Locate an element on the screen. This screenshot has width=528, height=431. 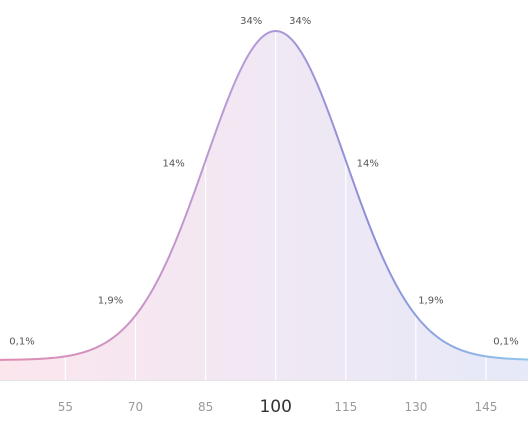
x-tick-label: 130 is located at coordinates (415, 407).